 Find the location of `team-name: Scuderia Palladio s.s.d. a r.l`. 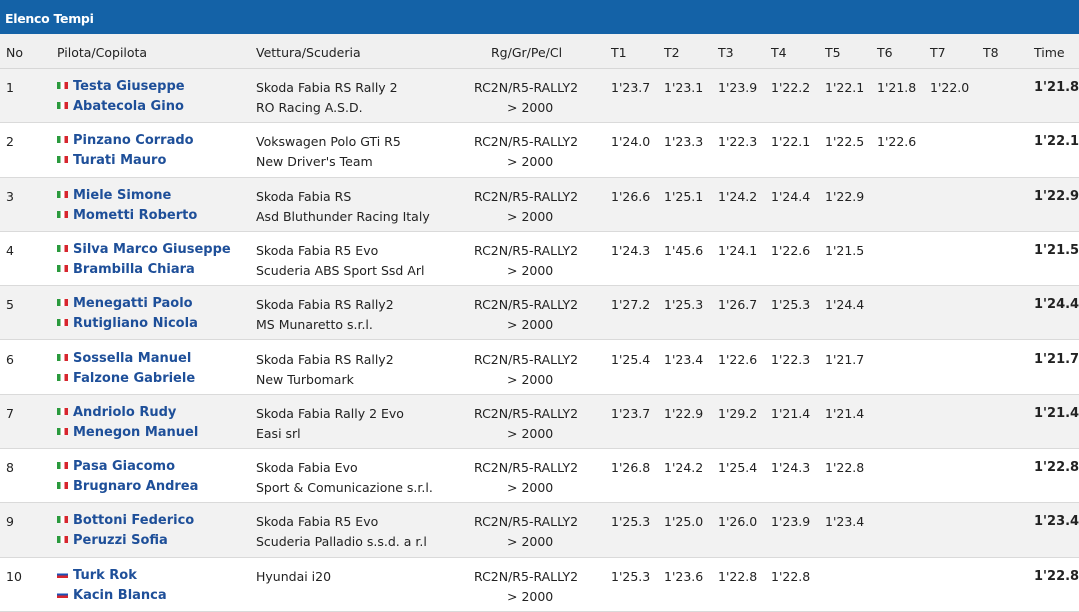

team-name: Scuderia Palladio s.s.d. a r.l is located at coordinates (341, 542).